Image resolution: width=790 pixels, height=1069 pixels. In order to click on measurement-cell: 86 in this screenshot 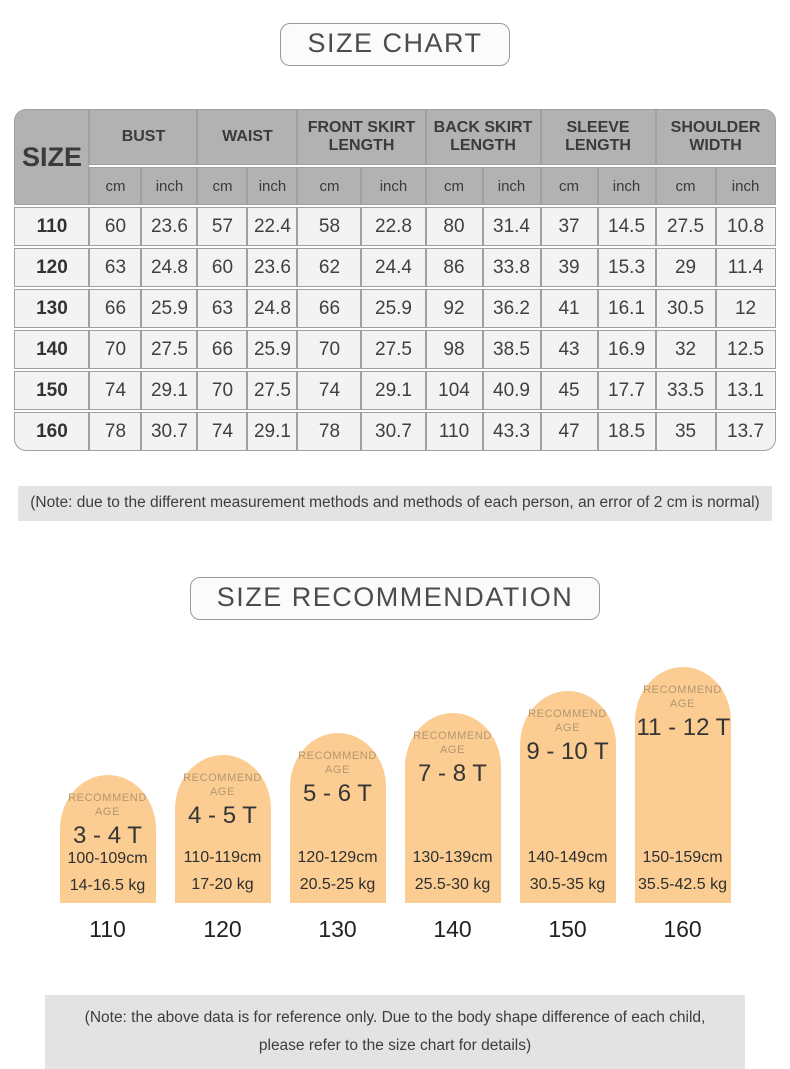, I will do `click(454, 267)`.